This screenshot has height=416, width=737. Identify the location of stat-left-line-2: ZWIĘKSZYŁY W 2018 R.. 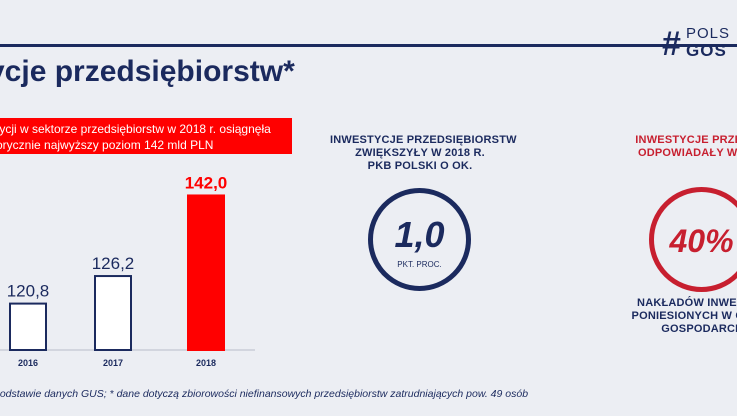
(420, 153).